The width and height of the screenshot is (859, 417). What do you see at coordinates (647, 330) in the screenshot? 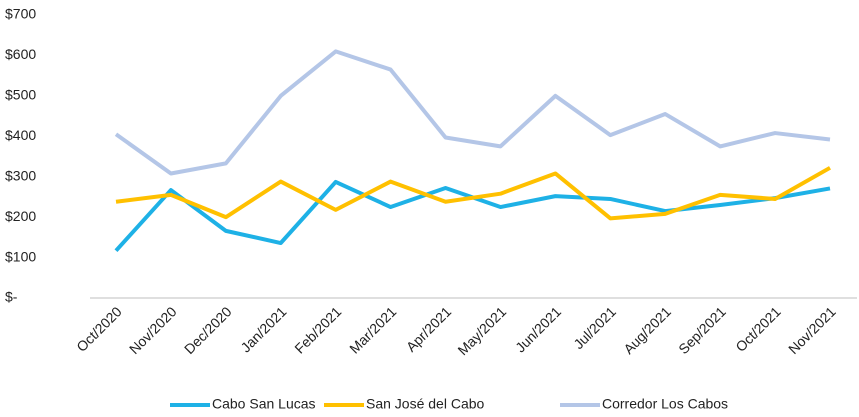
I see `x-tick-label: Aug/2021` at bounding box center [647, 330].